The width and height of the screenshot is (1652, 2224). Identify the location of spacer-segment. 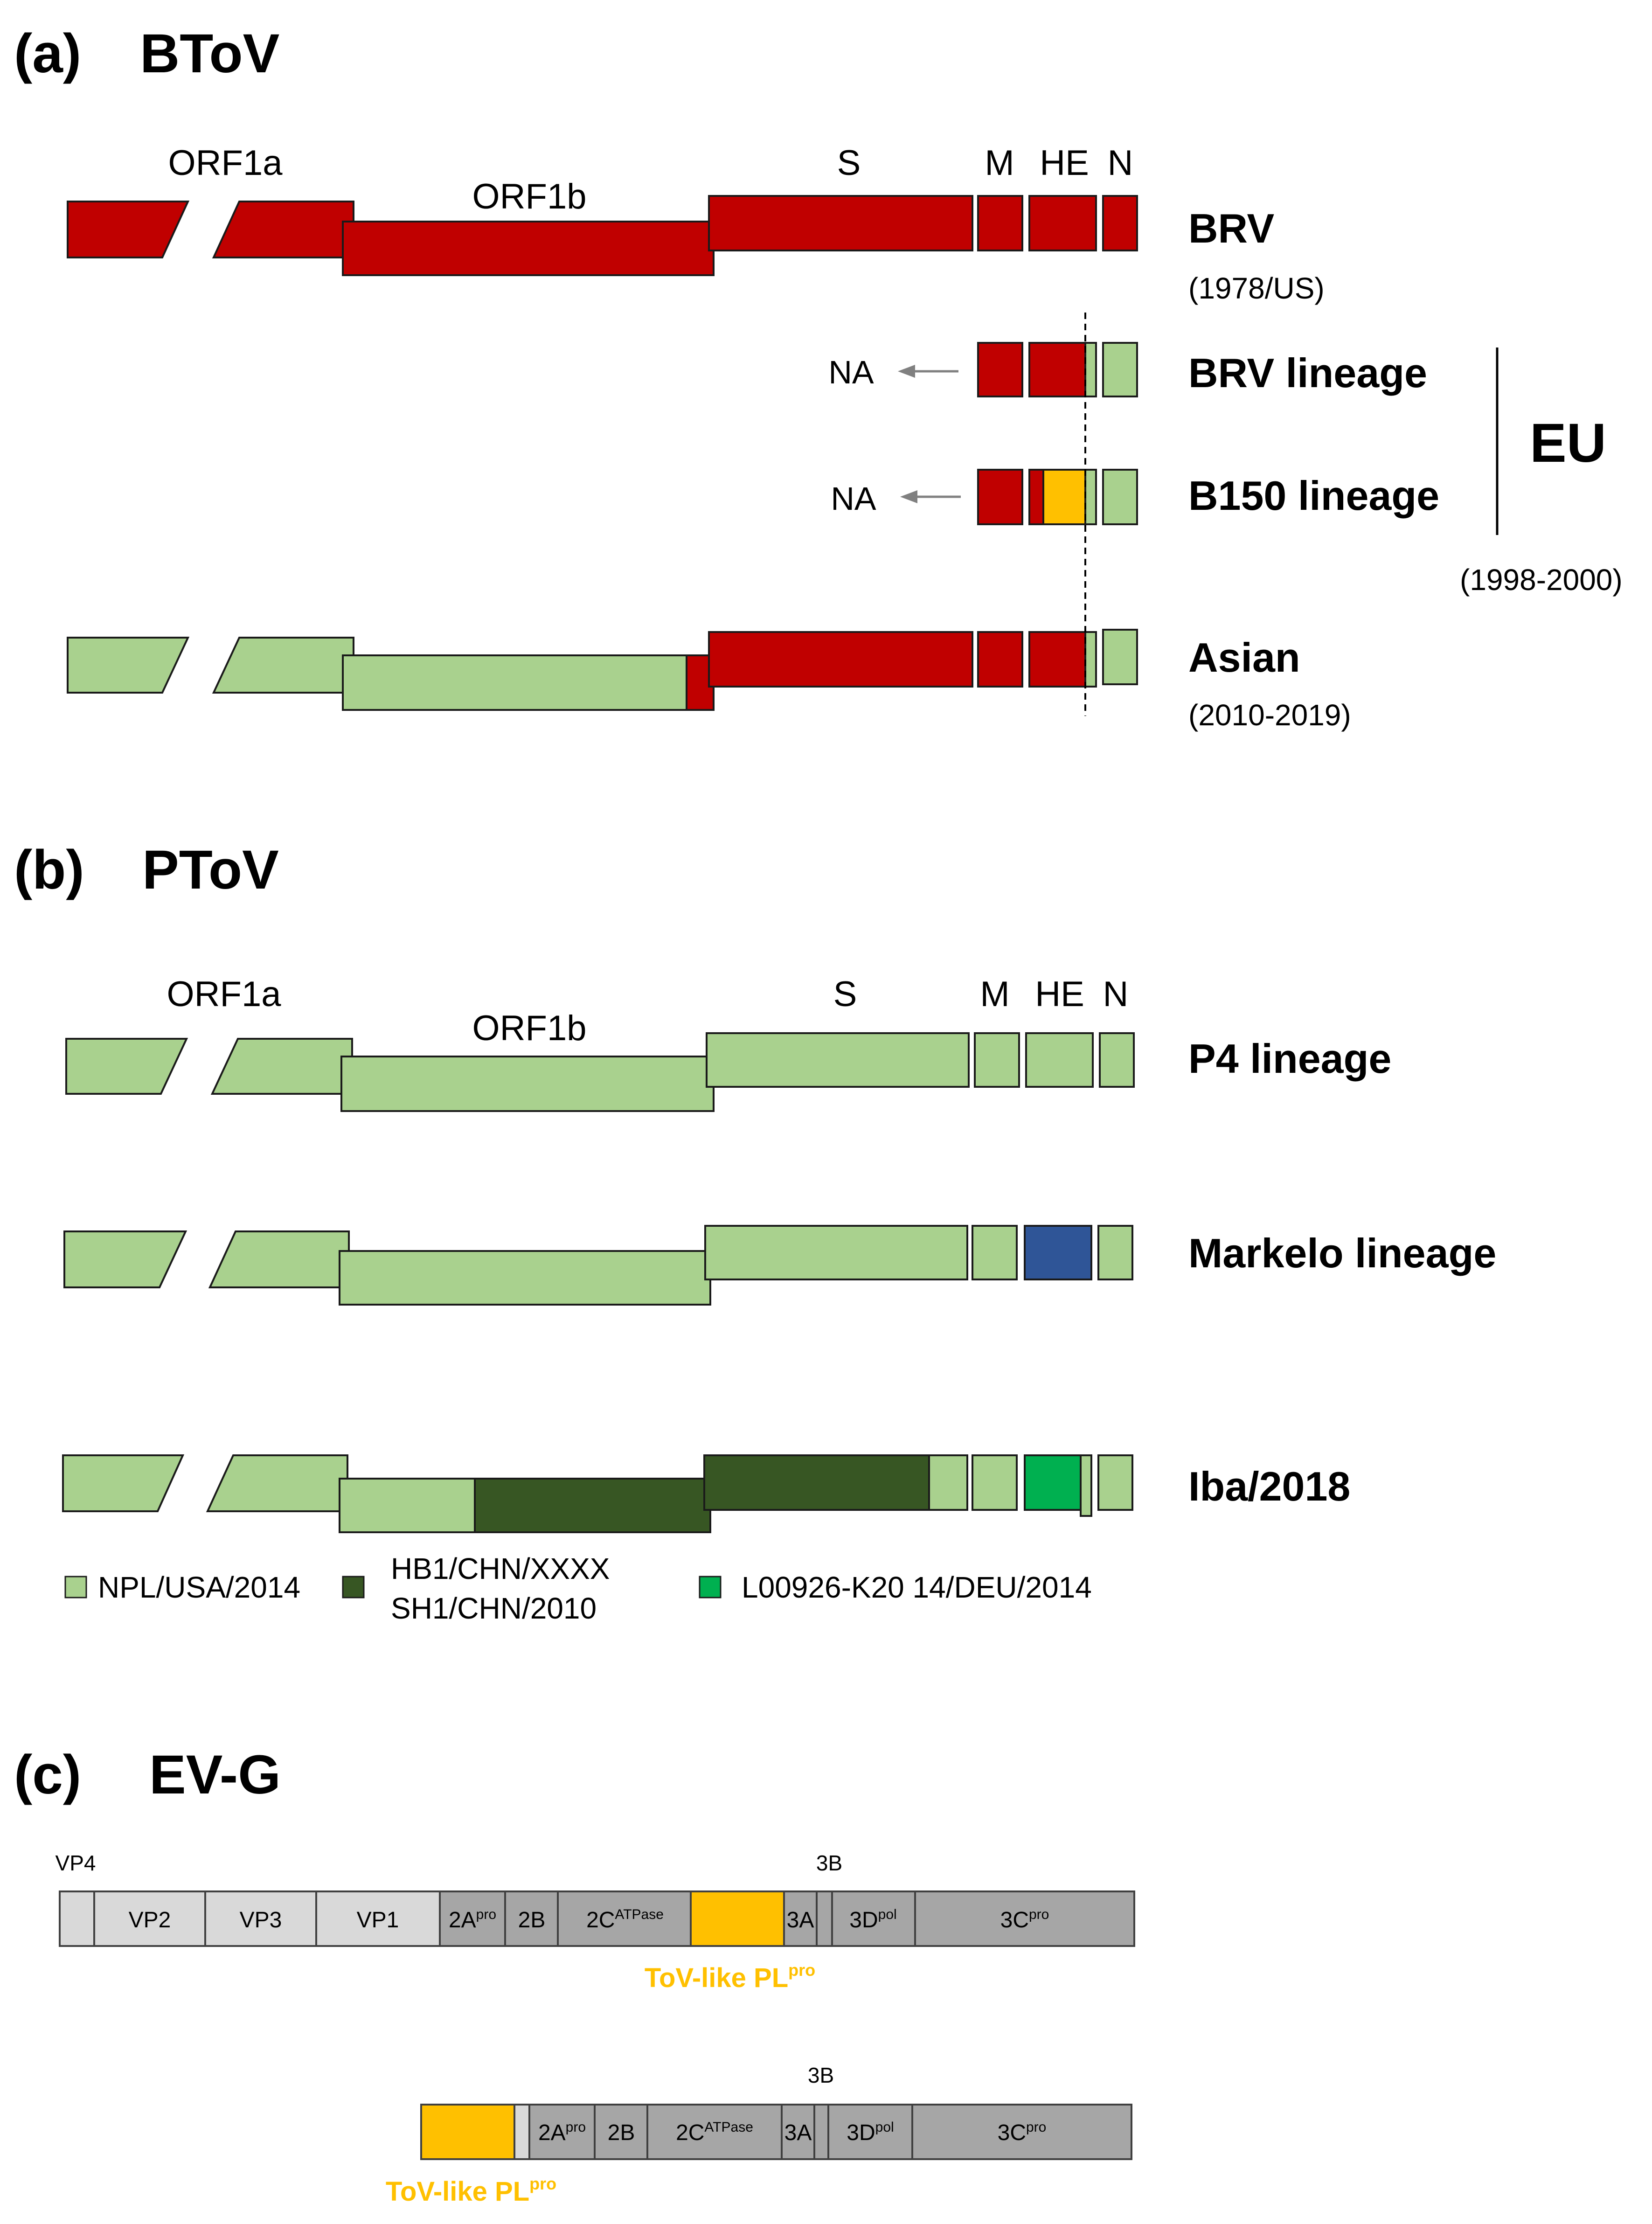
(522, 2132).